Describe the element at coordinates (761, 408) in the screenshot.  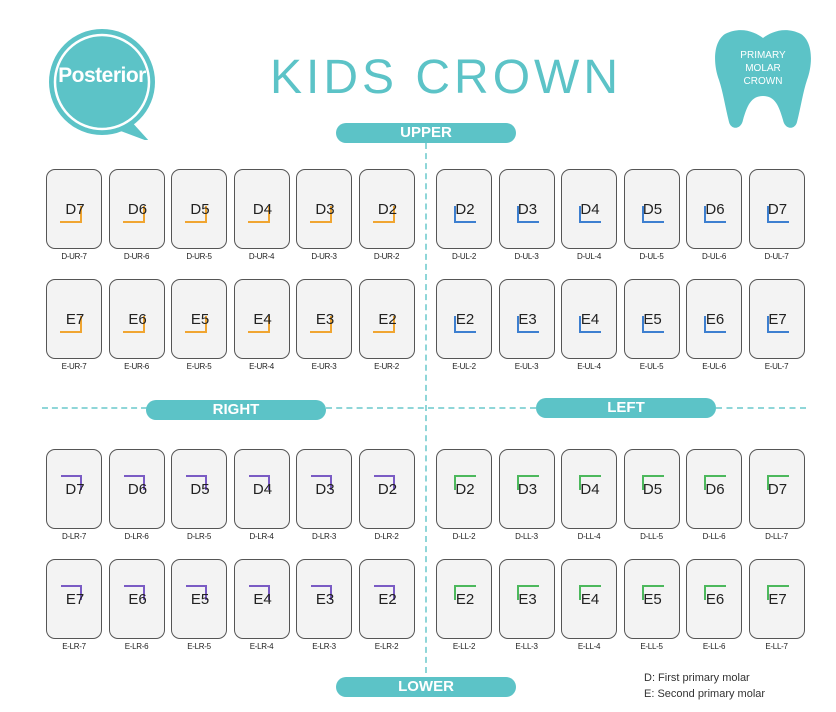
I see `horizontal-divider-right` at that location.